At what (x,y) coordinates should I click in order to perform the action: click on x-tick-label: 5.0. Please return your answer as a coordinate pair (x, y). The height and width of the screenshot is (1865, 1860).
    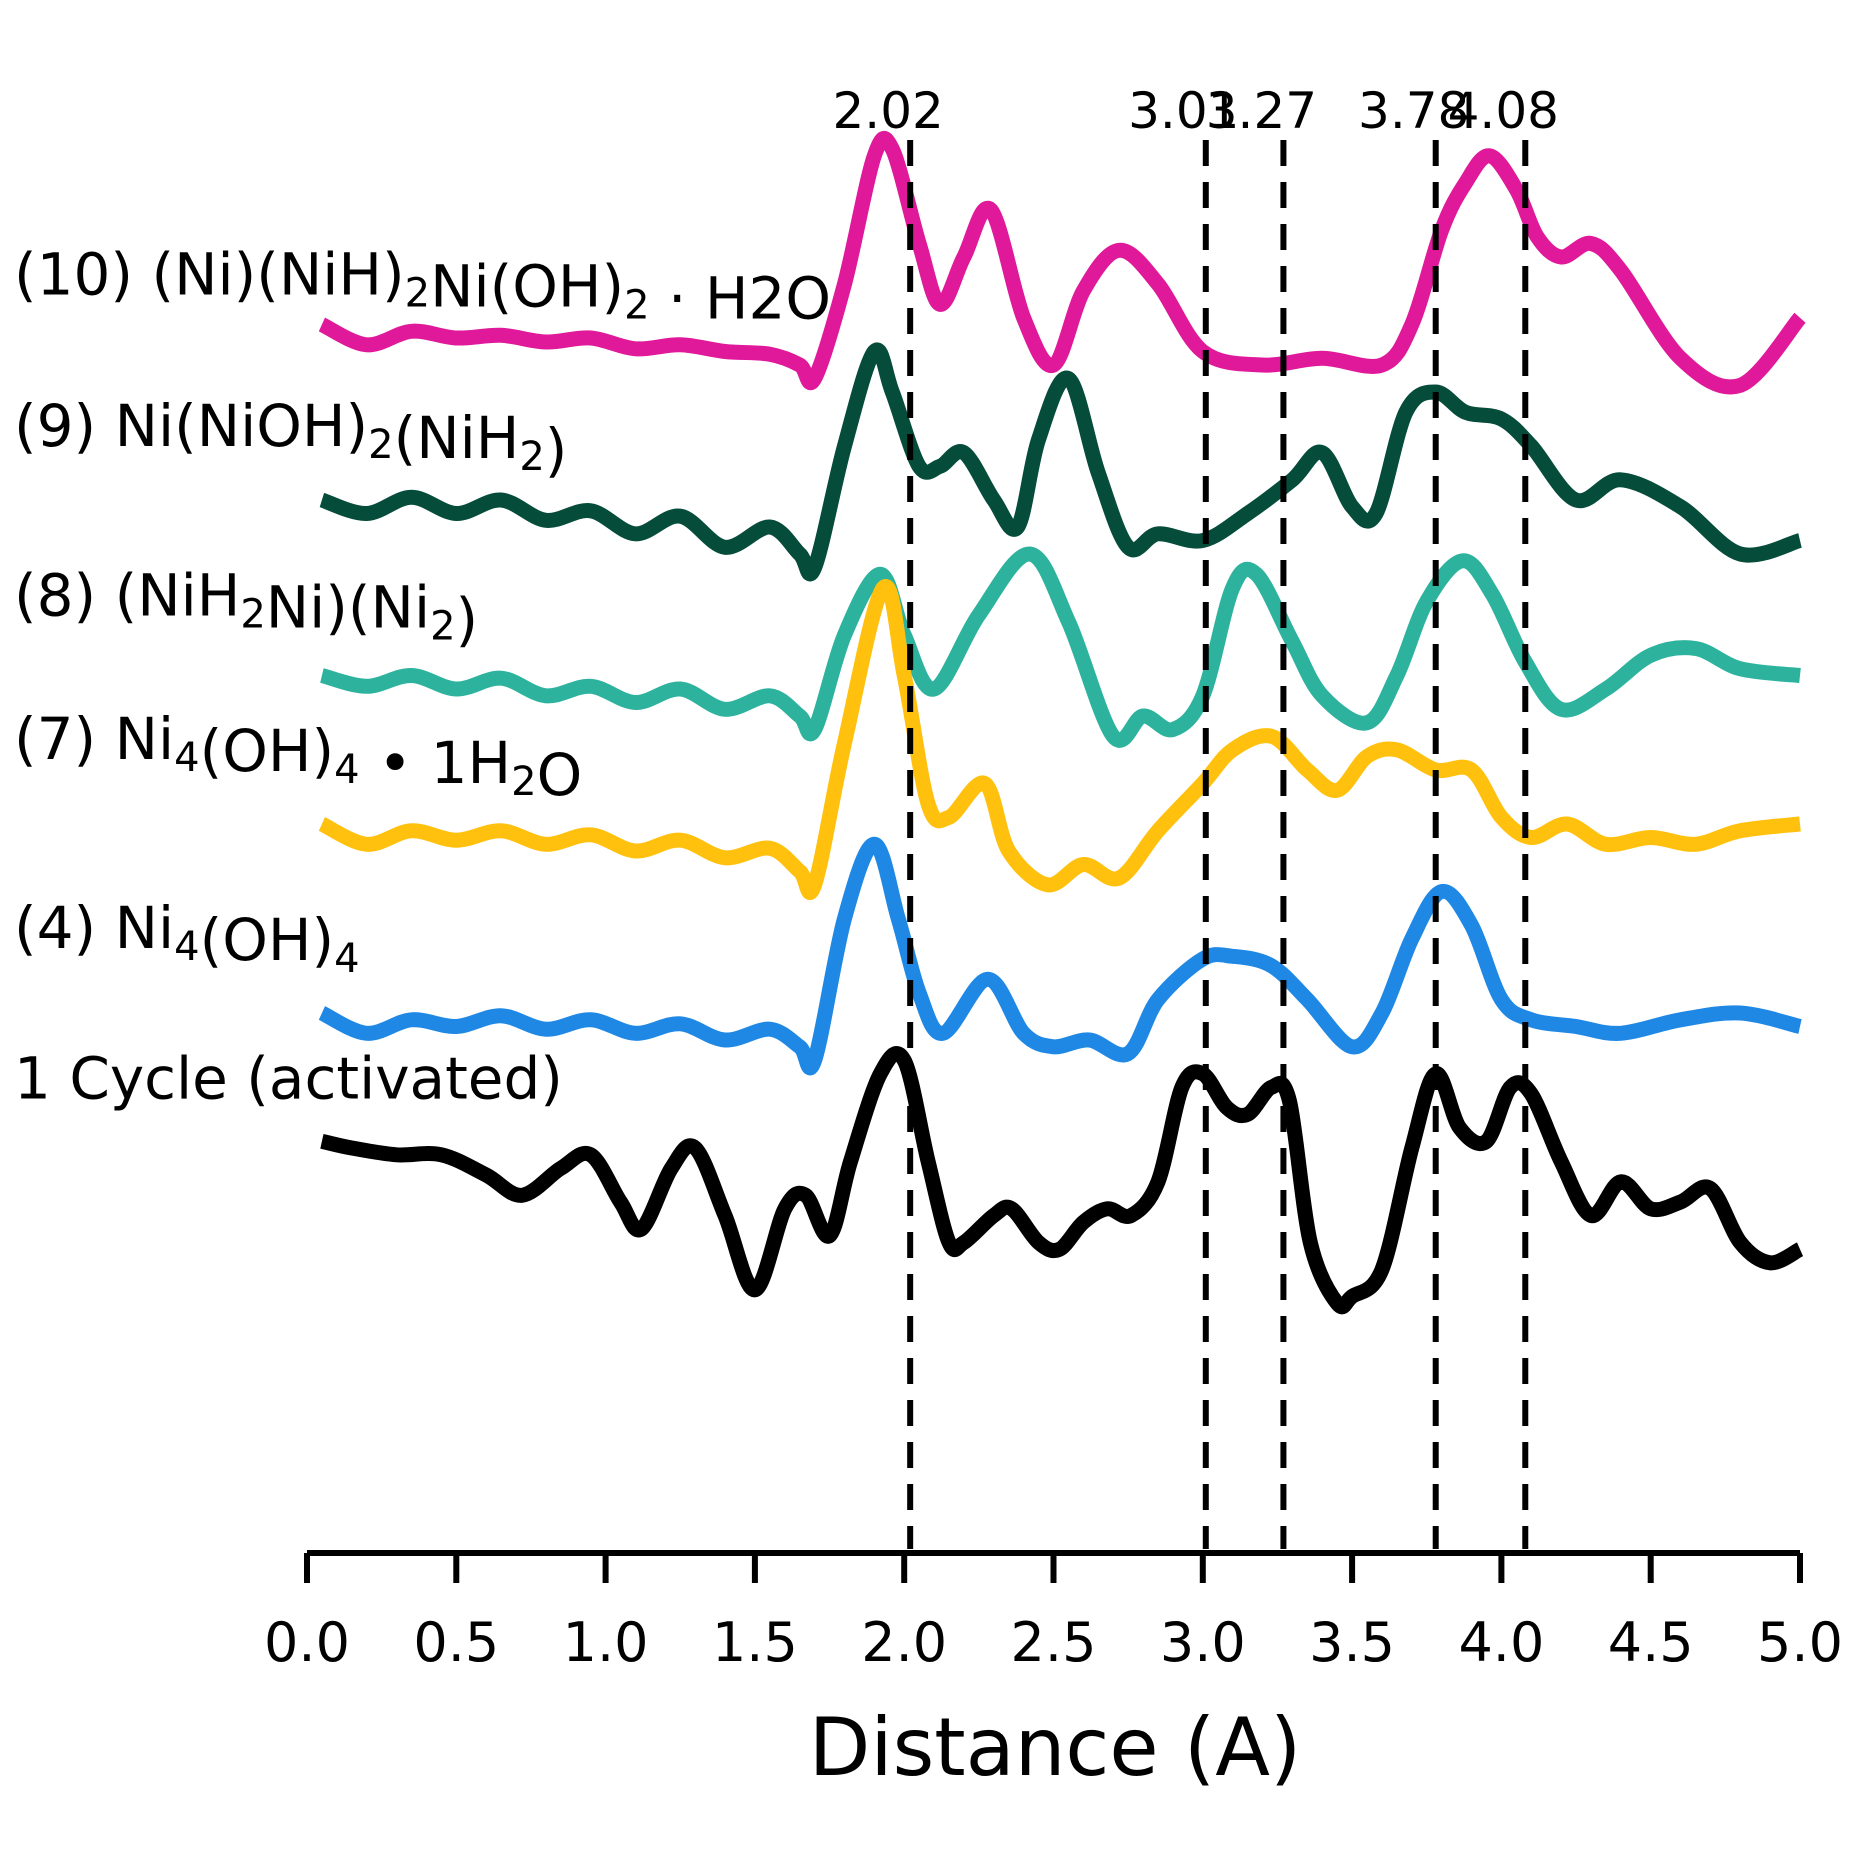
    Looking at the image, I should click on (1800, 1642).